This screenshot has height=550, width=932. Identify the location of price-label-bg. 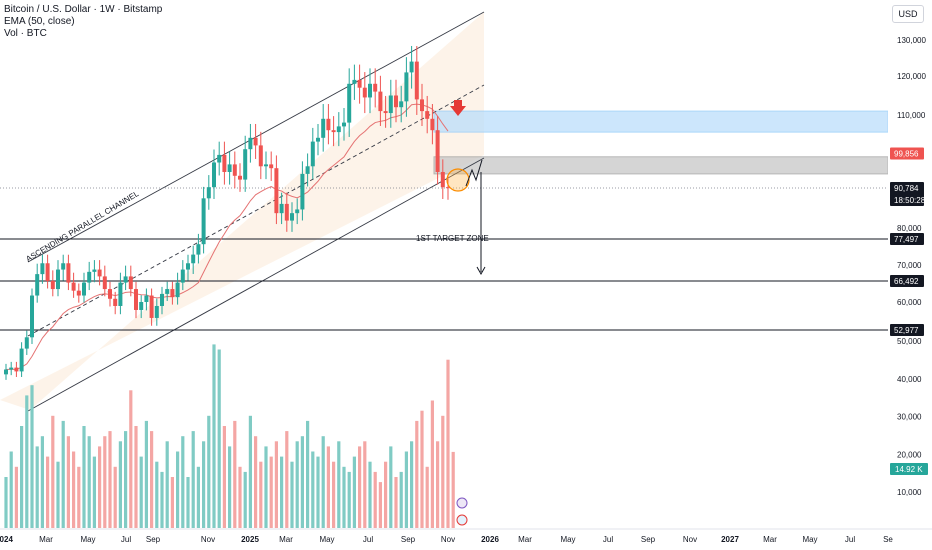
(907, 330).